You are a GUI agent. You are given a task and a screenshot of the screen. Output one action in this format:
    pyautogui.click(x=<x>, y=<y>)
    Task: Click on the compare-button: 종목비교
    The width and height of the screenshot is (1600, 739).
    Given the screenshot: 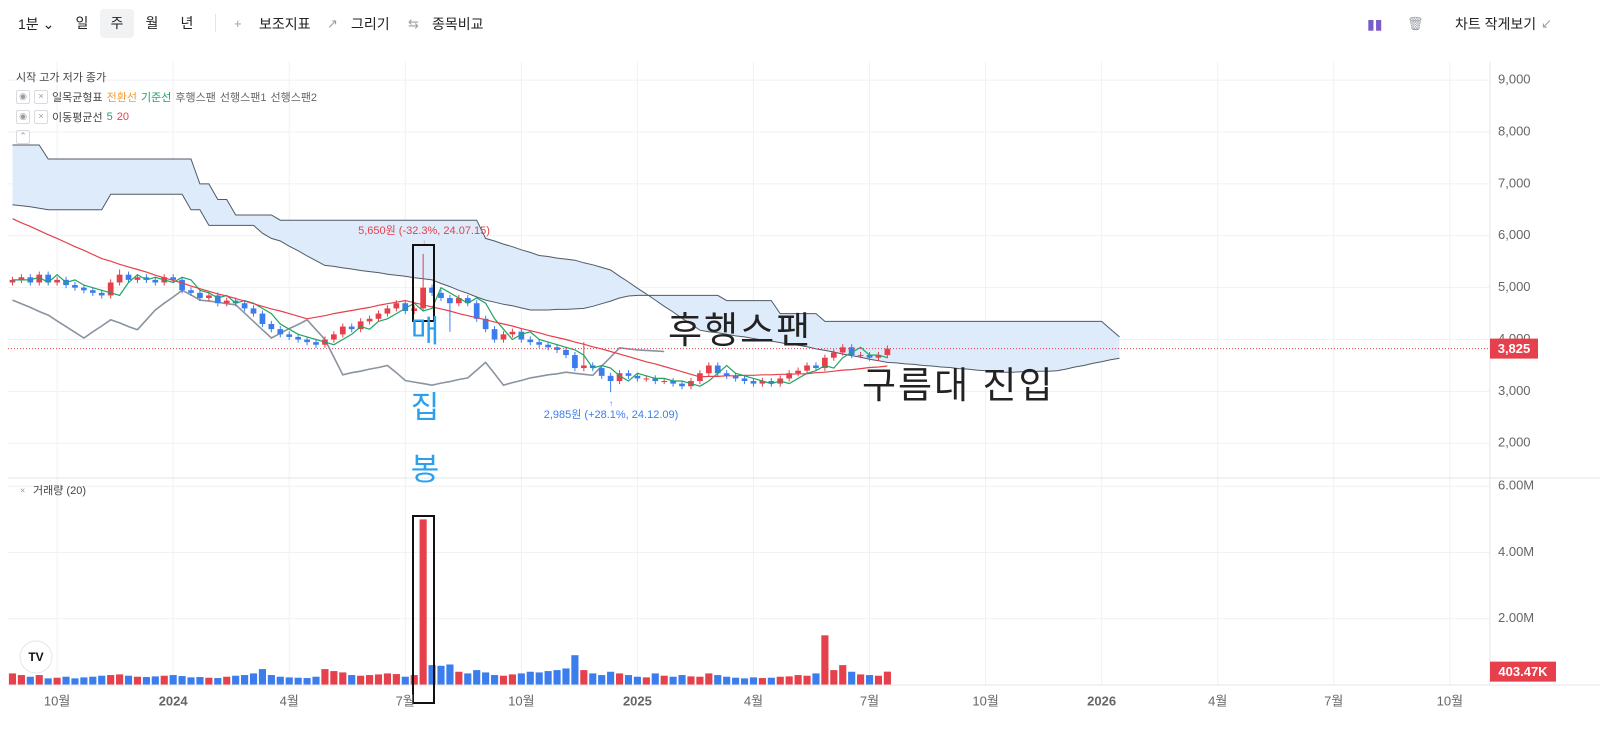 What is the action you would take?
    pyautogui.click(x=458, y=24)
    